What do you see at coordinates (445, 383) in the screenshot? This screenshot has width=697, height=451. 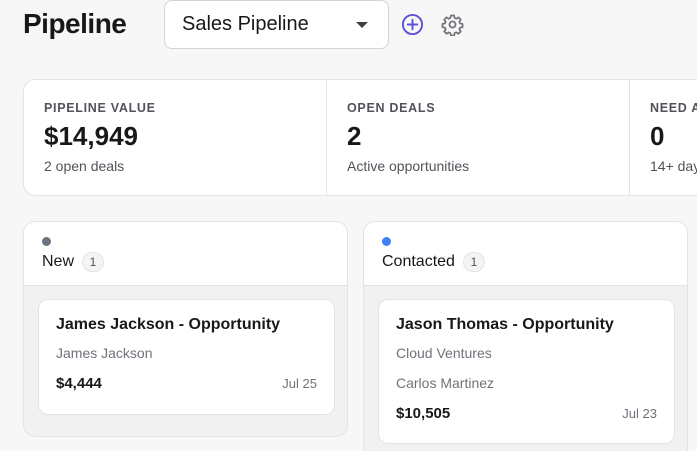 I see `deal-contact: Carlos Martinez` at bounding box center [445, 383].